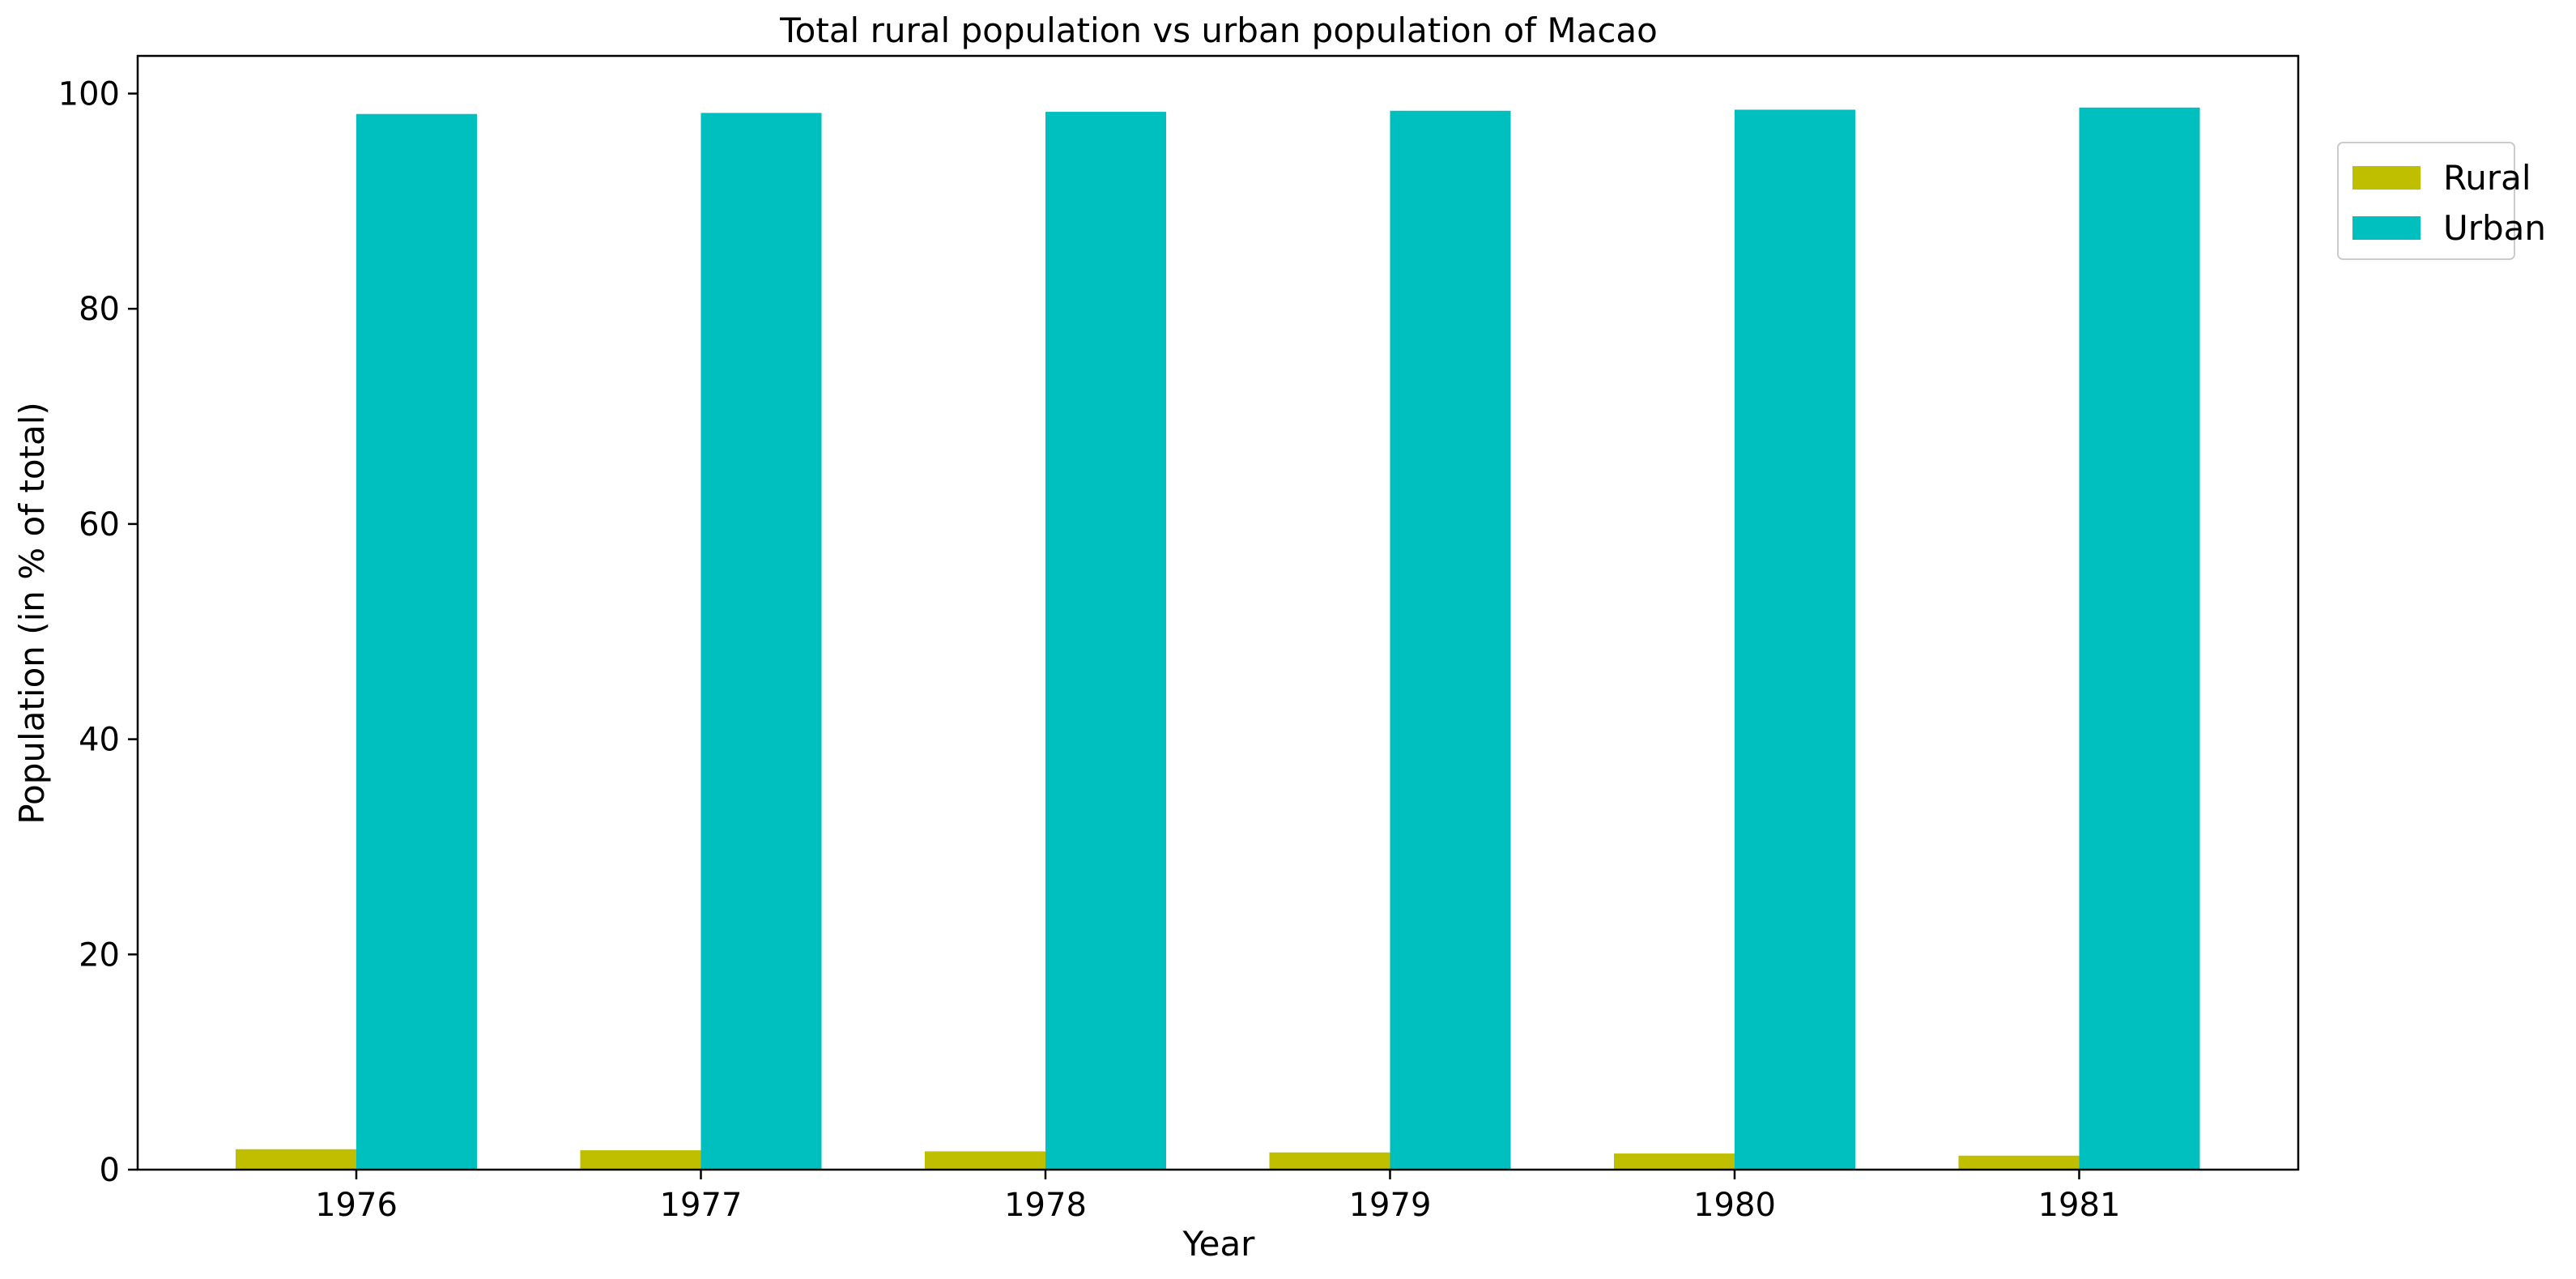 Image resolution: width=2576 pixels, height=1279 pixels. What do you see at coordinates (1674, 1161) in the screenshot?
I see `bar-rural-1980` at bounding box center [1674, 1161].